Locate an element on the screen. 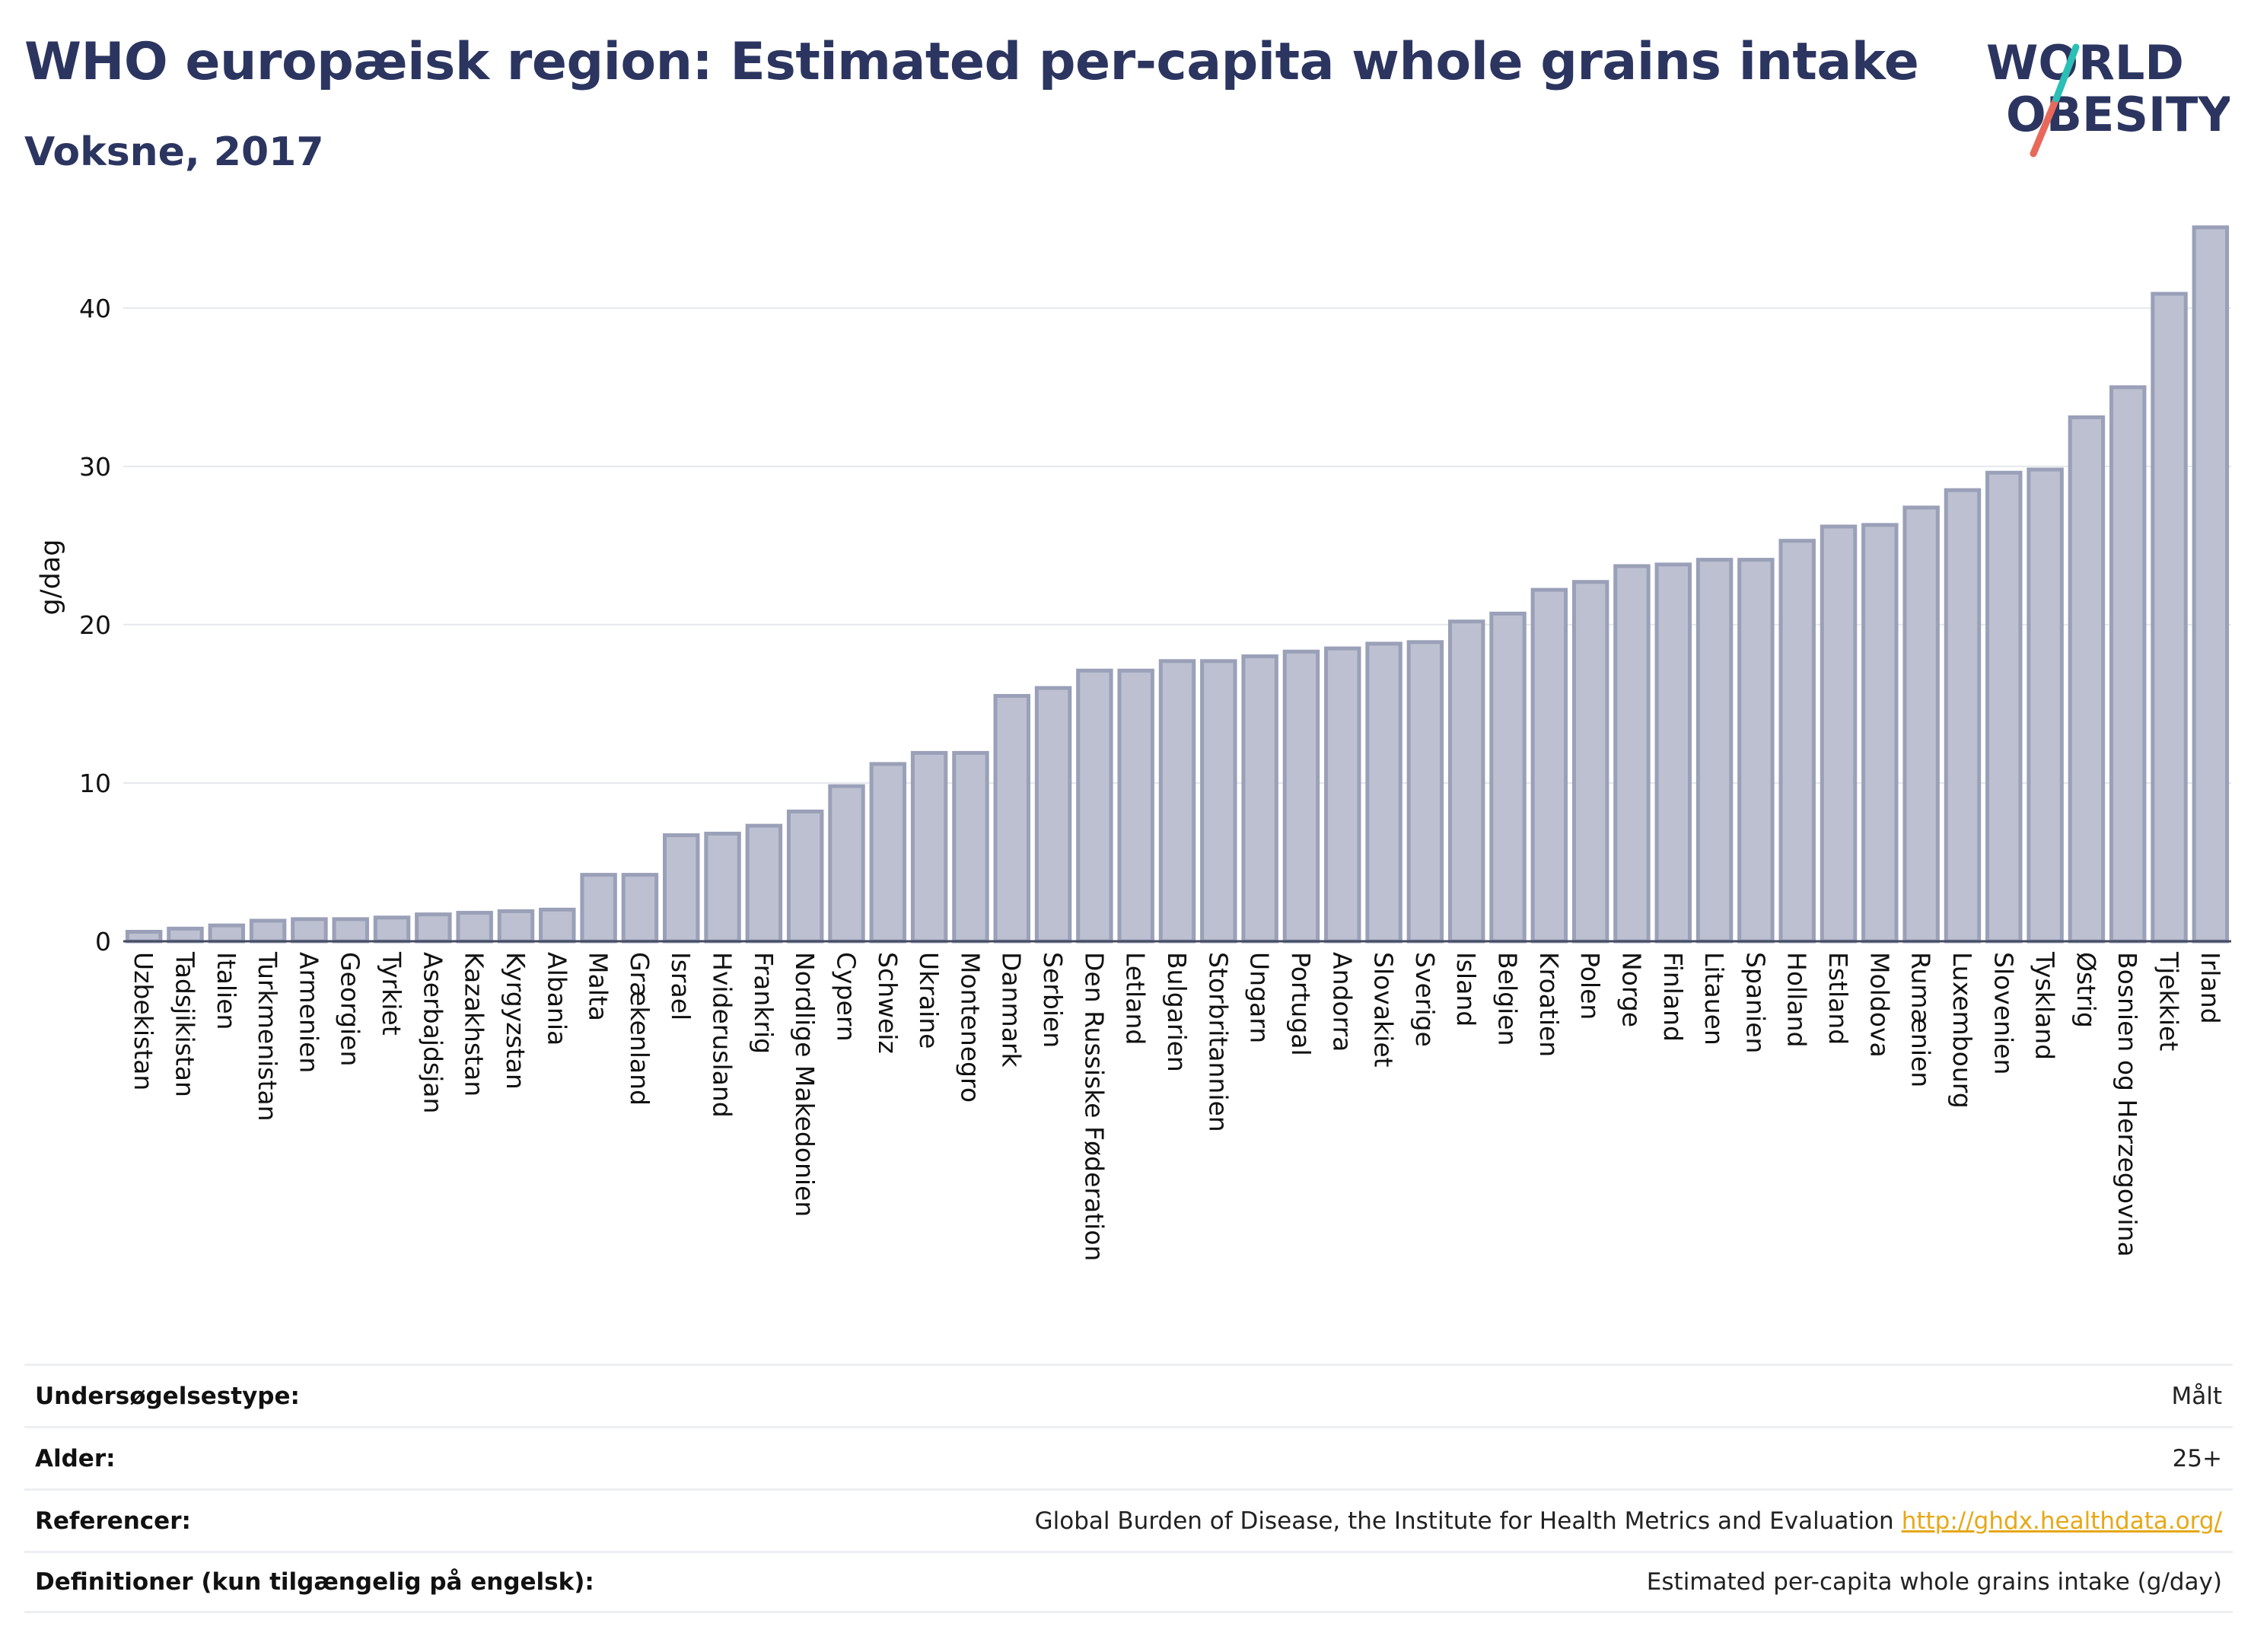 This screenshot has height=1652, width=2251. x-tick-label: Frankrig is located at coordinates (763, 1003).